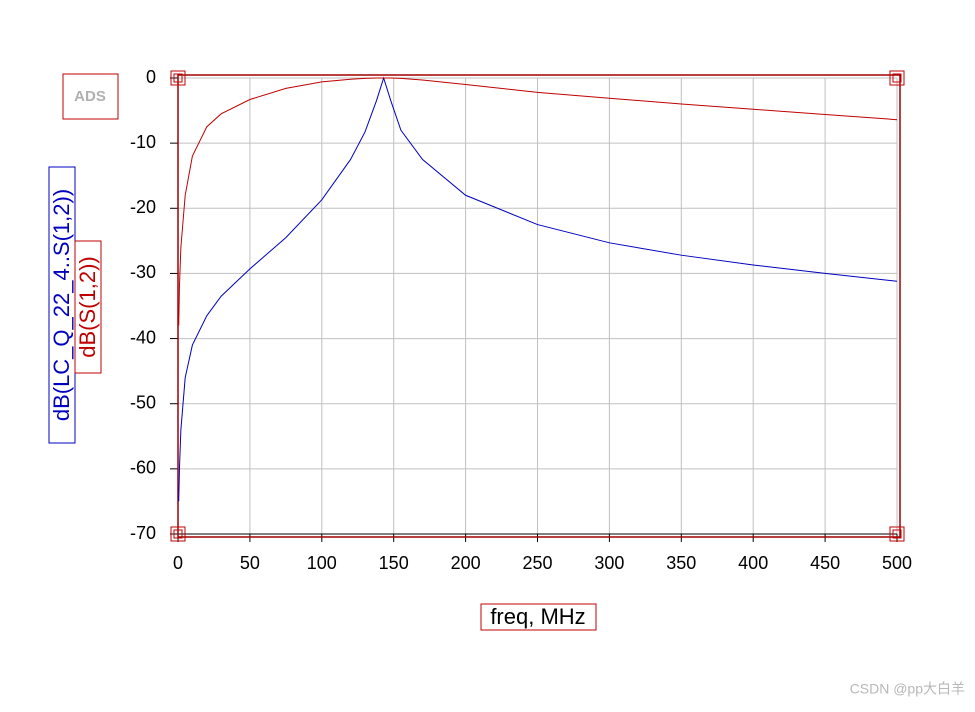 This screenshot has height=712, width=975. I want to click on y-axis-label: dB(S(1,2)), so click(87, 306).